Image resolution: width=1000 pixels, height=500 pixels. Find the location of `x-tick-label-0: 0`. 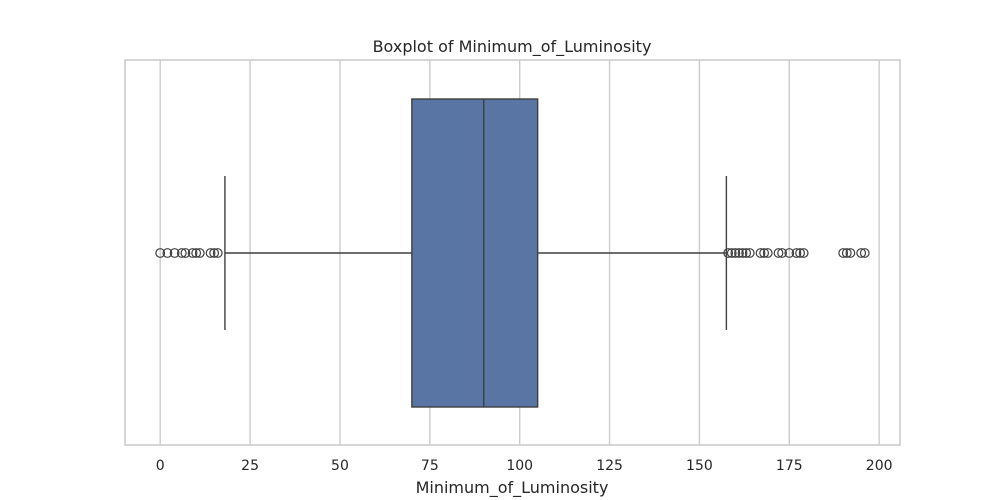

x-tick-label-0: 0 is located at coordinates (160, 466).